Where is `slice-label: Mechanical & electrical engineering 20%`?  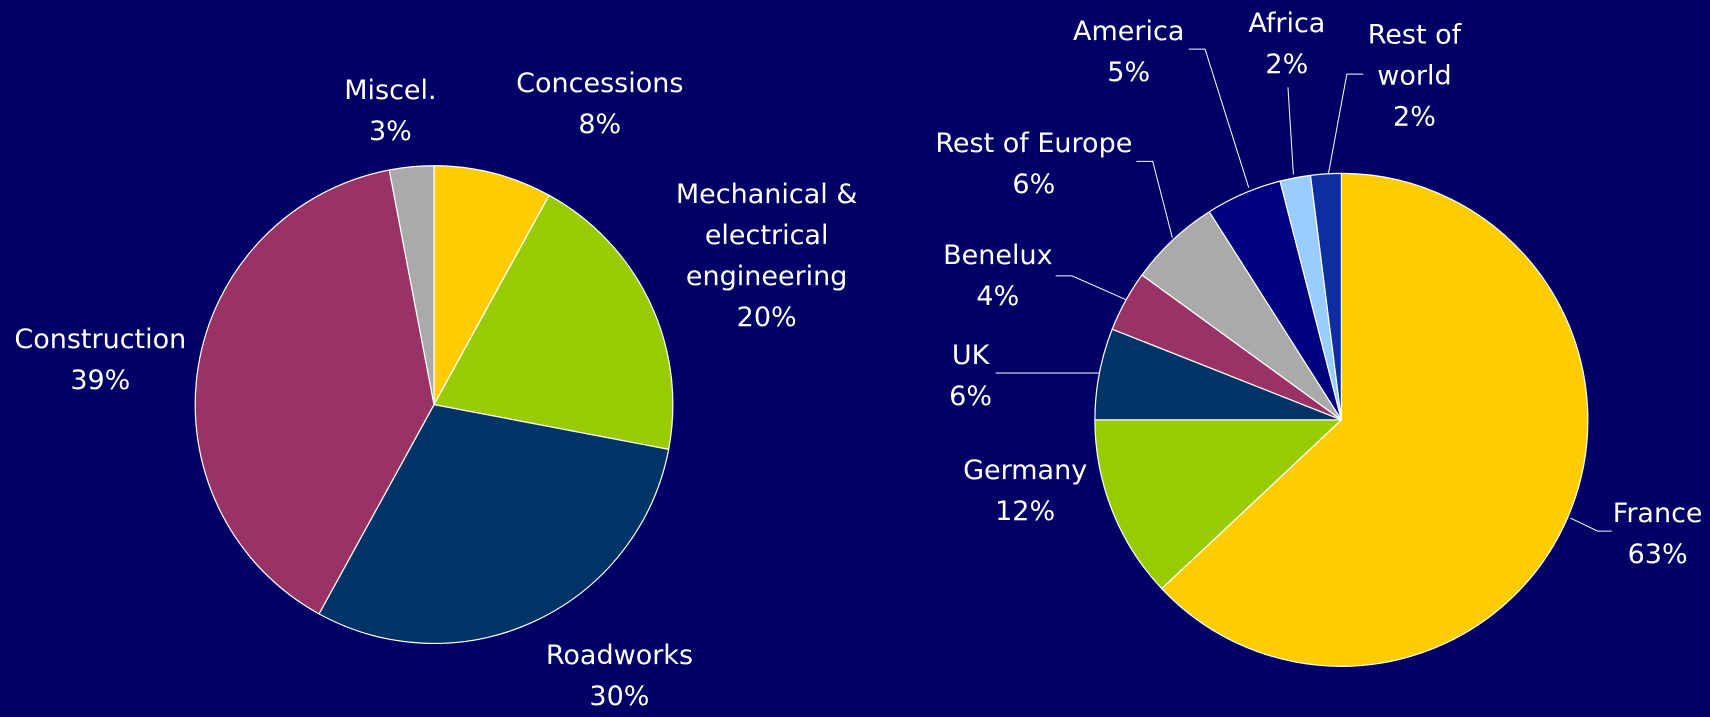 slice-label: Mechanical & electrical engineering 20% is located at coordinates (766, 256).